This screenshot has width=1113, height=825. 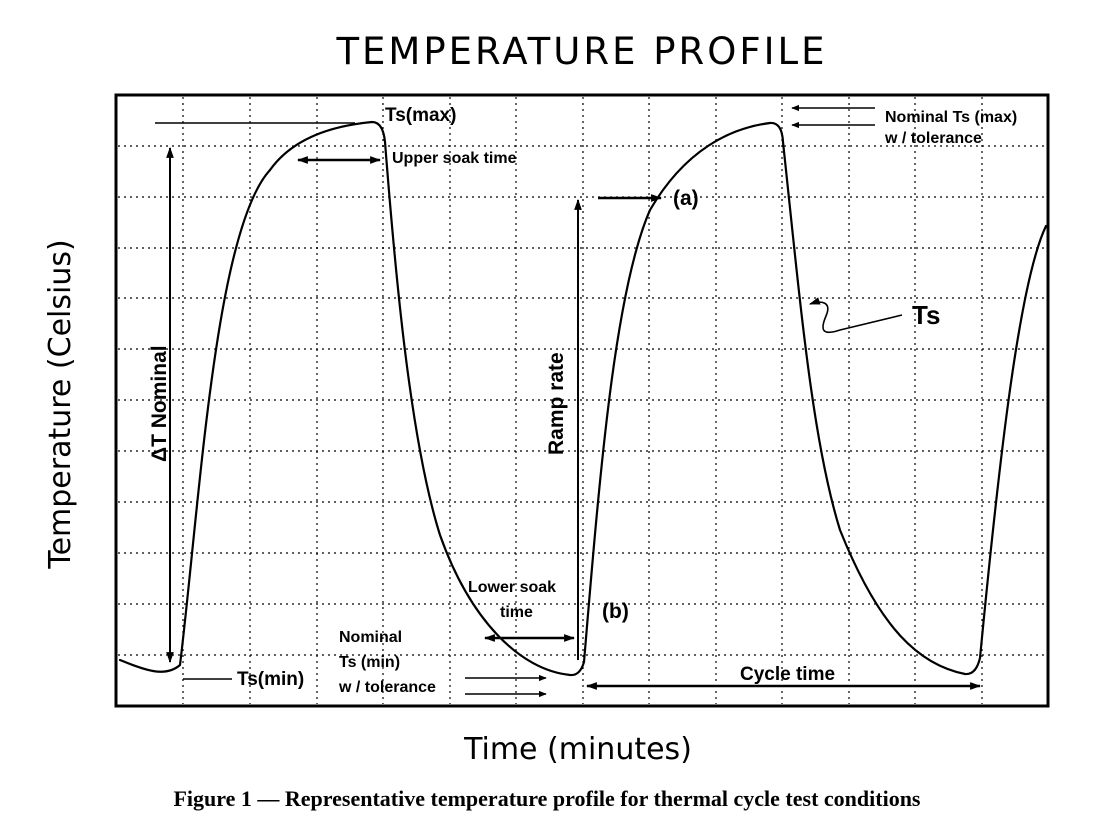 What do you see at coordinates (60, 404) in the screenshot?
I see `y-axis-label: Temperature (Celsius)` at bounding box center [60, 404].